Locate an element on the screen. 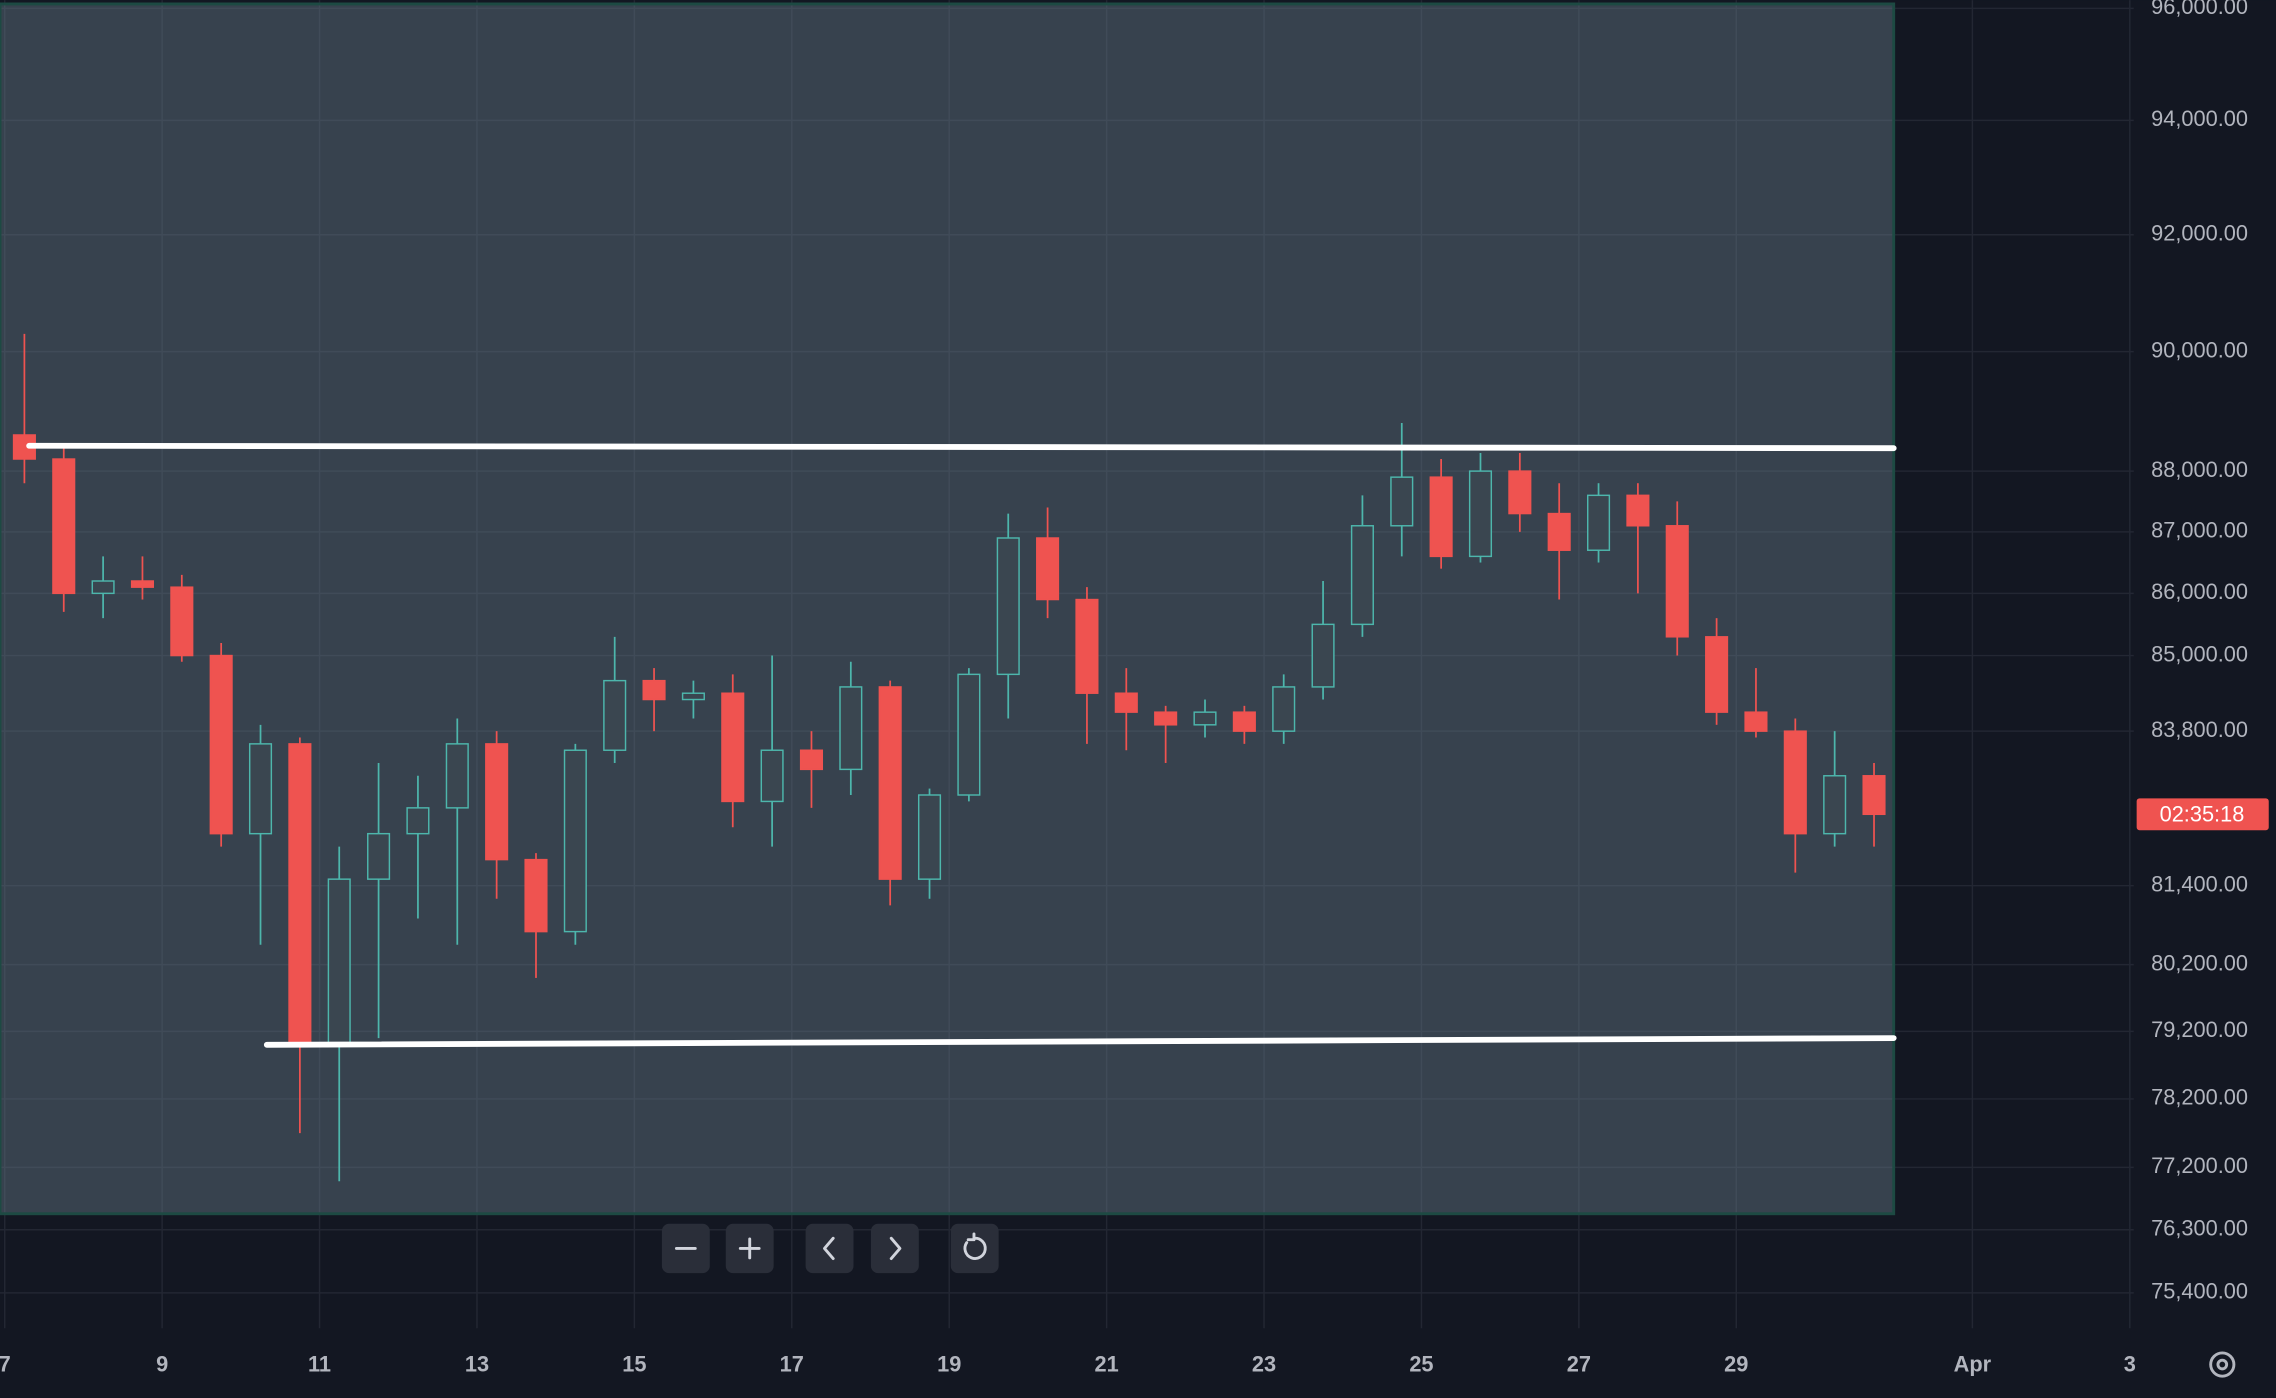 This screenshot has height=1398, width=2276. zoom-controls is located at coordinates (830, 1248).